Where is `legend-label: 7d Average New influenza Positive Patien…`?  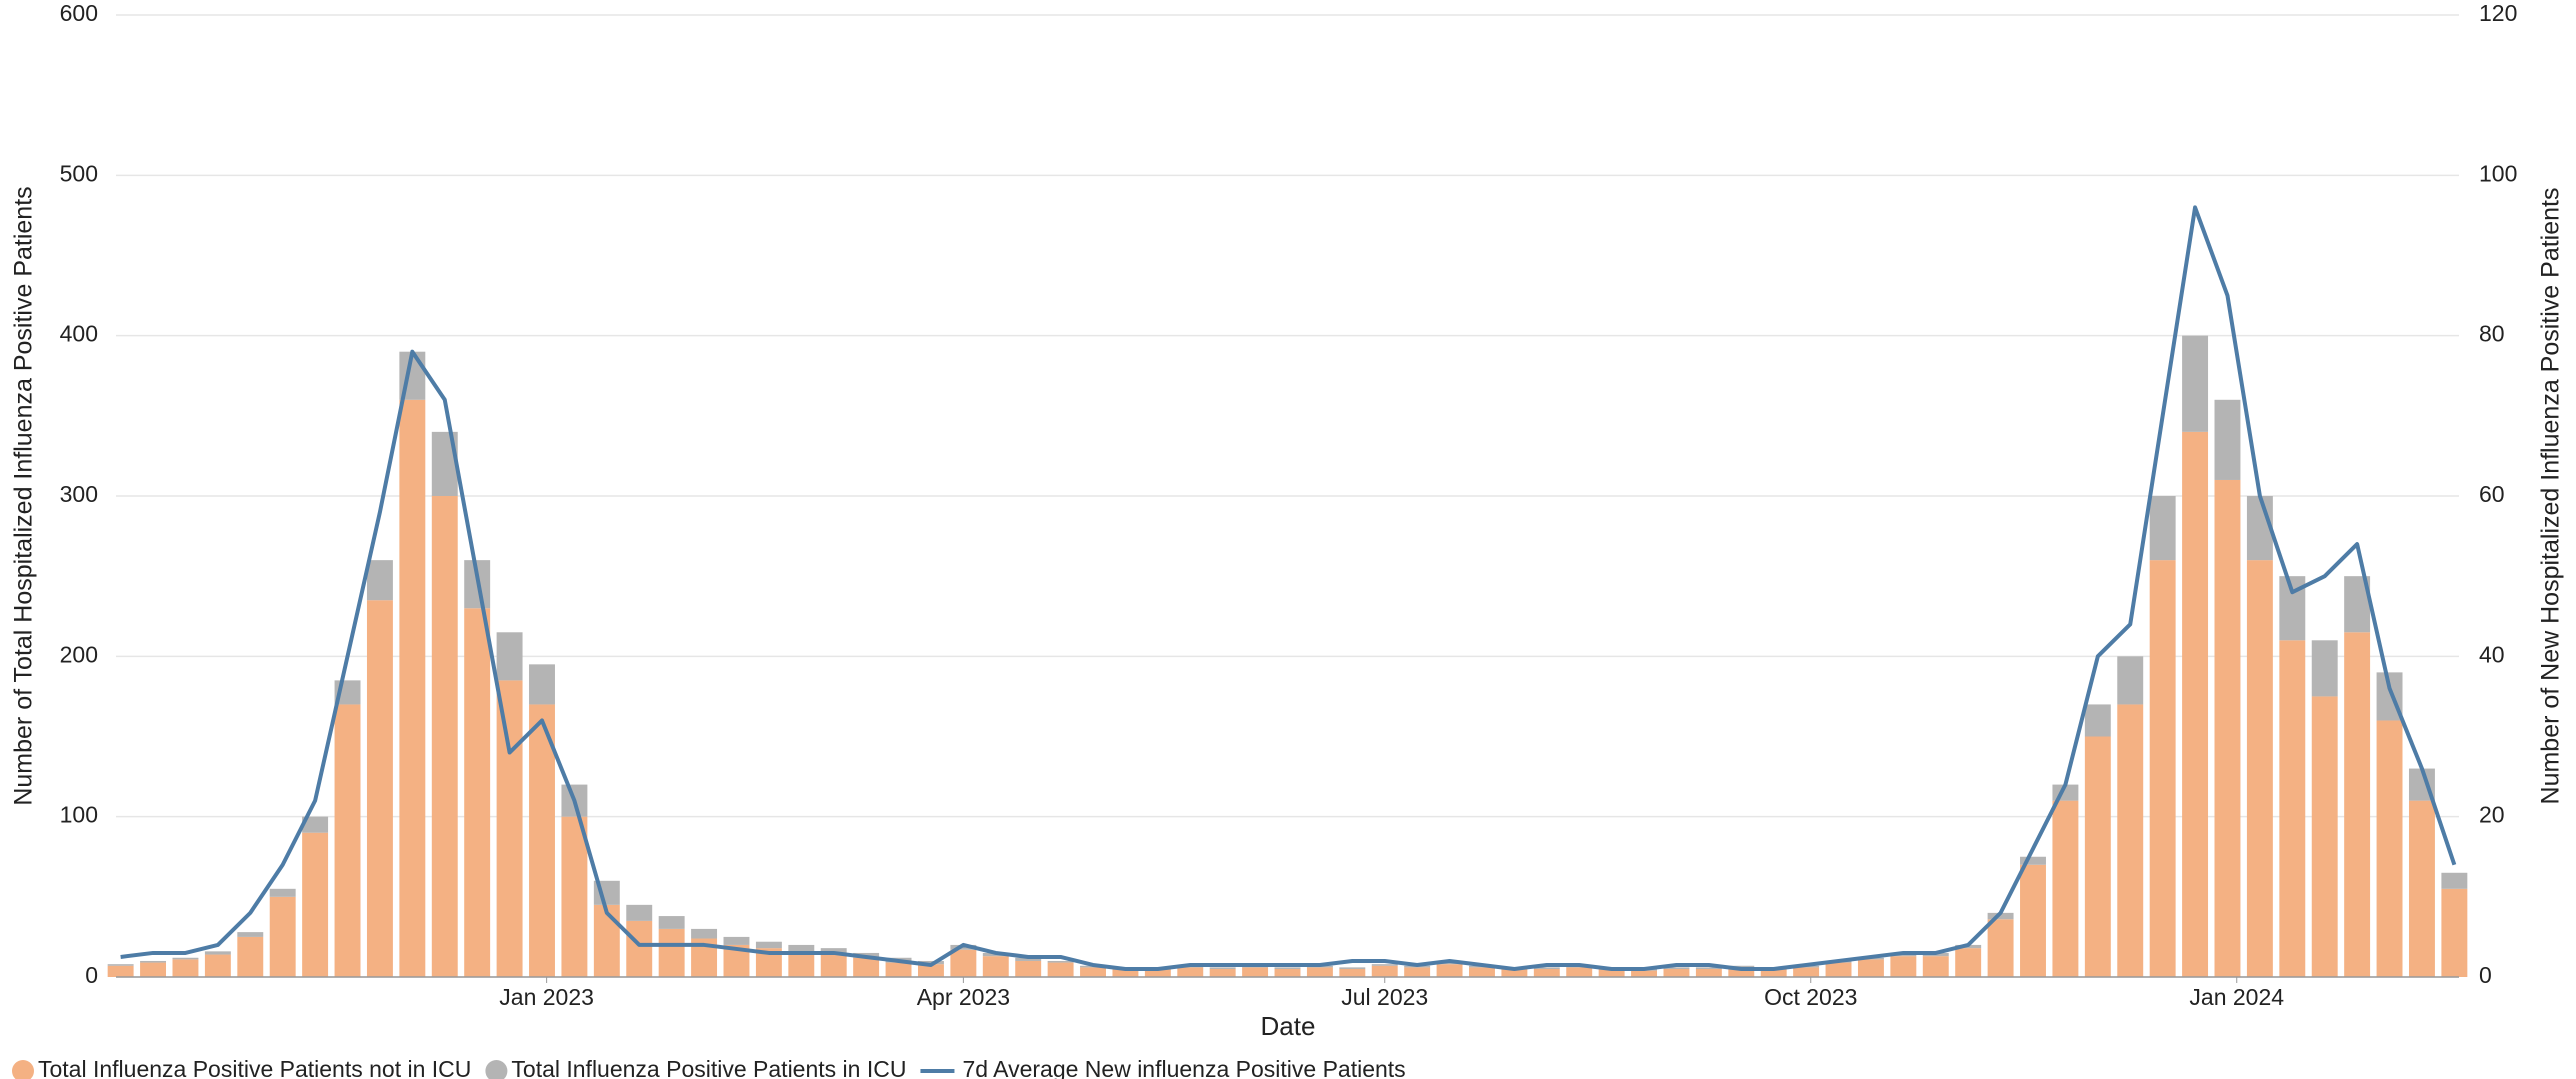
legend-label: 7d Average New influenza Positive Patien… is located at coordinates (1183, 1067).